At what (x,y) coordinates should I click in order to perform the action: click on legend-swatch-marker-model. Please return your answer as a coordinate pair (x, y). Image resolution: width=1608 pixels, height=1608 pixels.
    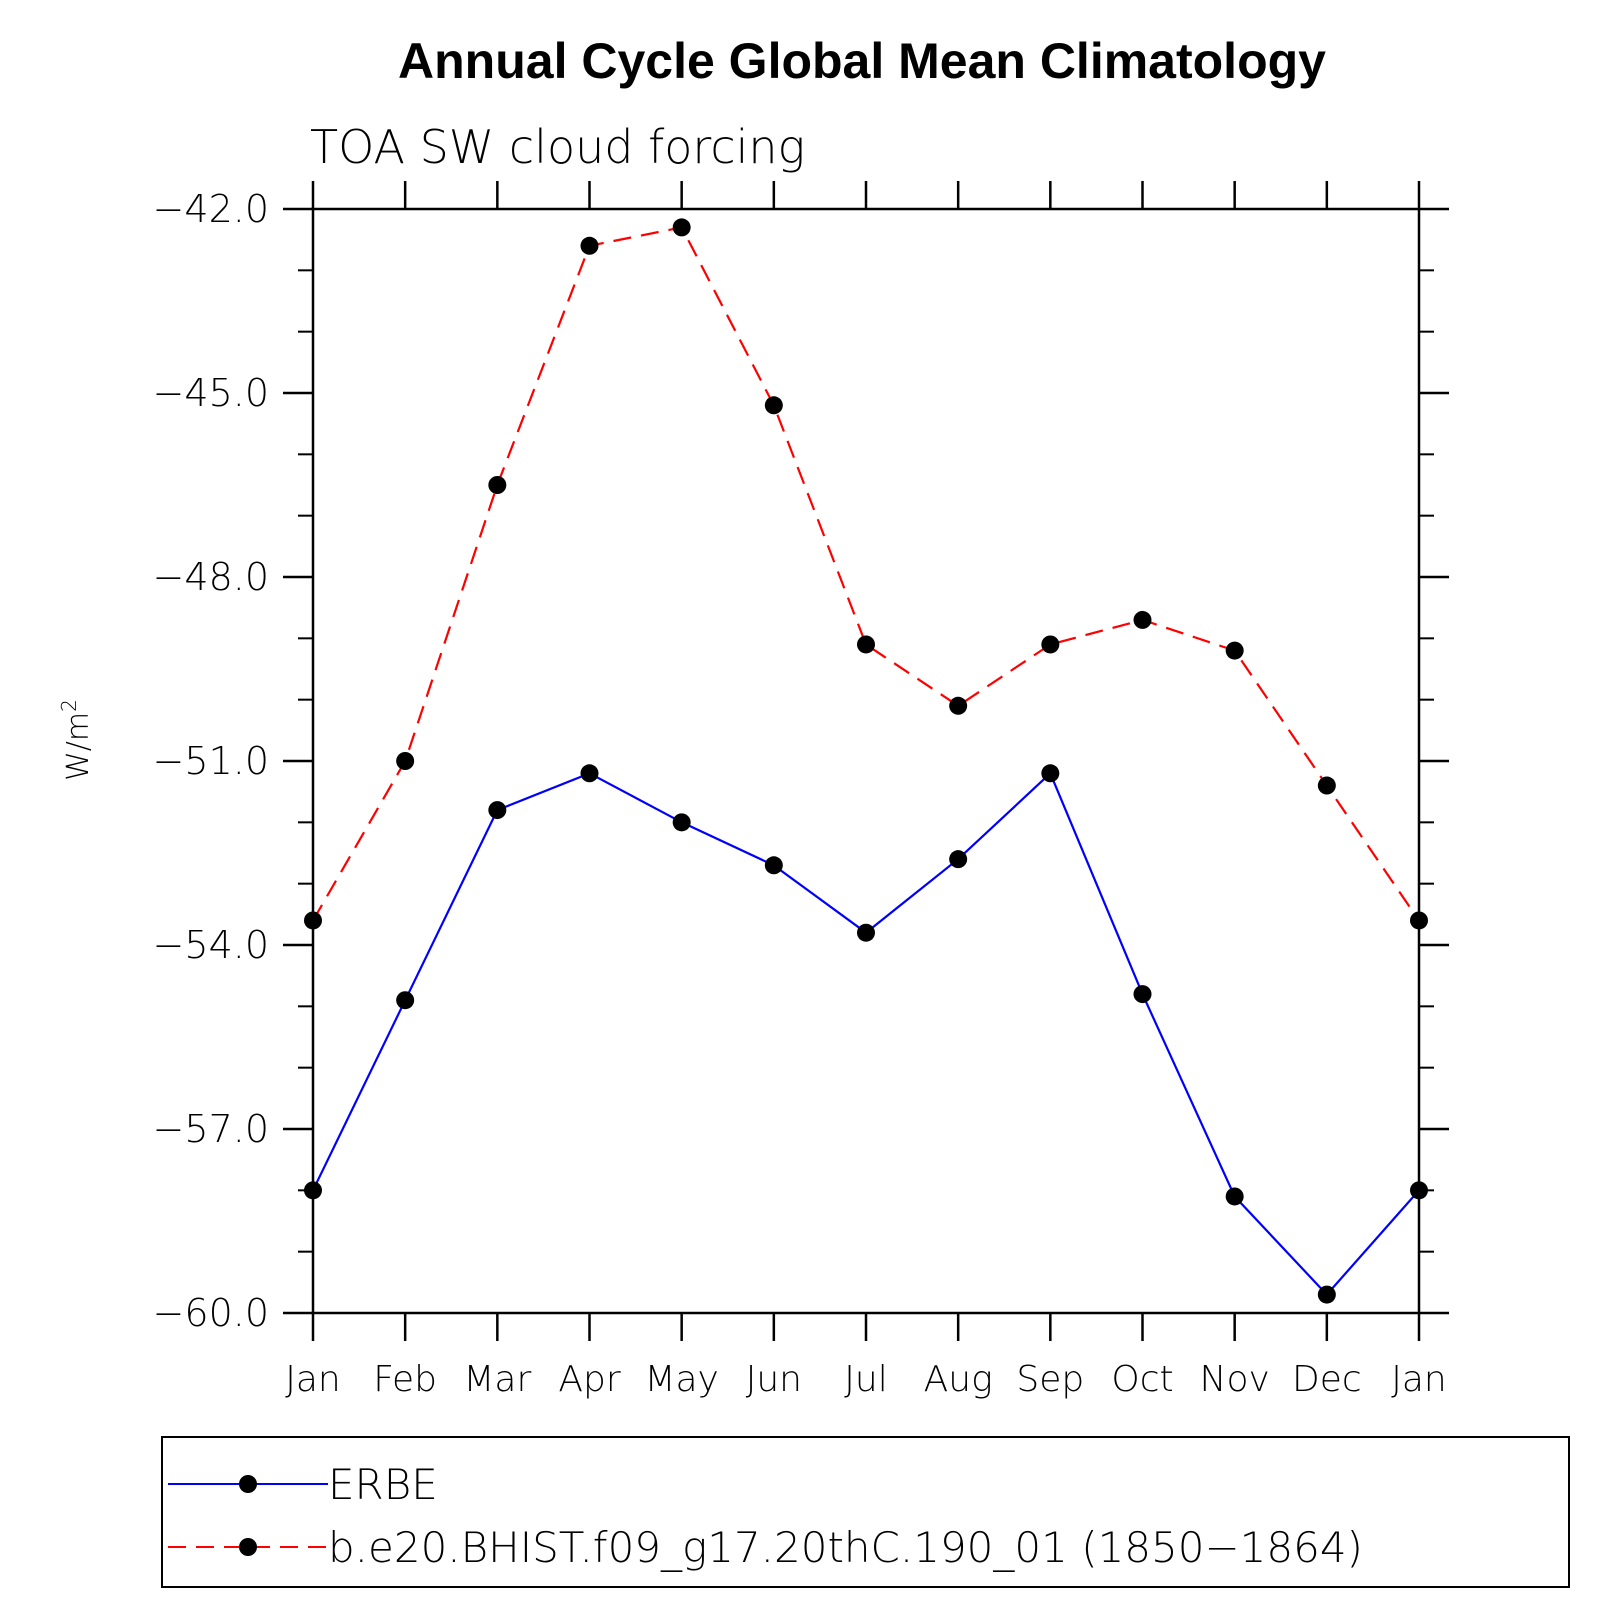
    Looking at the image, I should click on (248, 1547).